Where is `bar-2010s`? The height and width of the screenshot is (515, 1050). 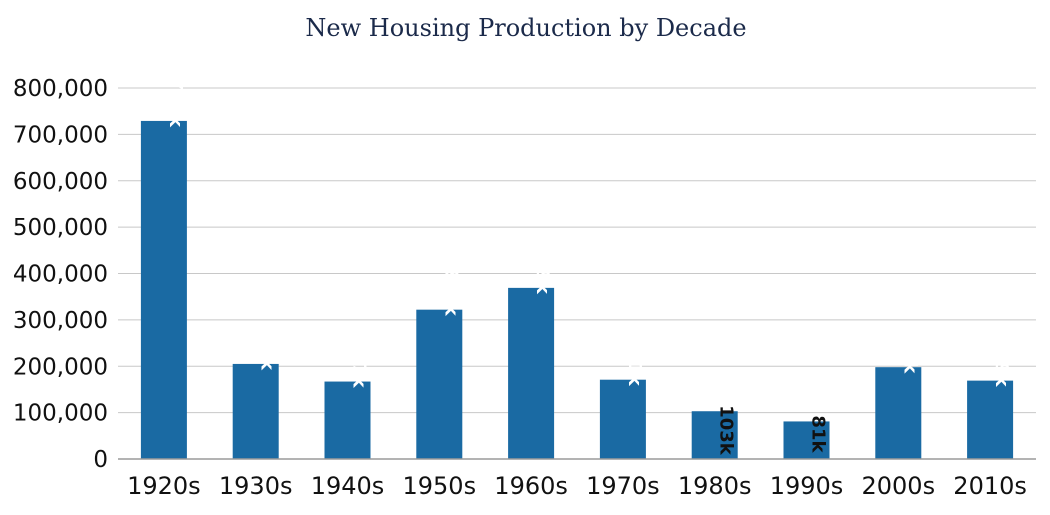 bar-2010s is located at coordinates (990, 419).